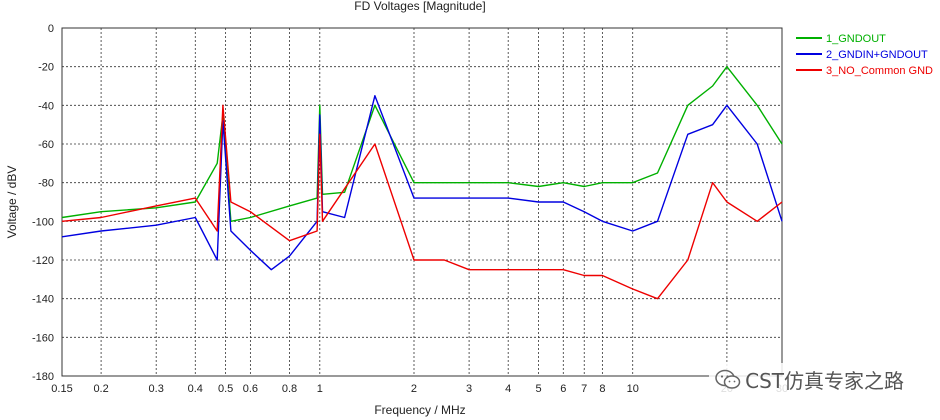 The height and width of the screenshot is (420, 940). Describe the element at coordinates (879, 71) in the screenshot. I see `legend-label: 3_NO_Common GND` at that location.